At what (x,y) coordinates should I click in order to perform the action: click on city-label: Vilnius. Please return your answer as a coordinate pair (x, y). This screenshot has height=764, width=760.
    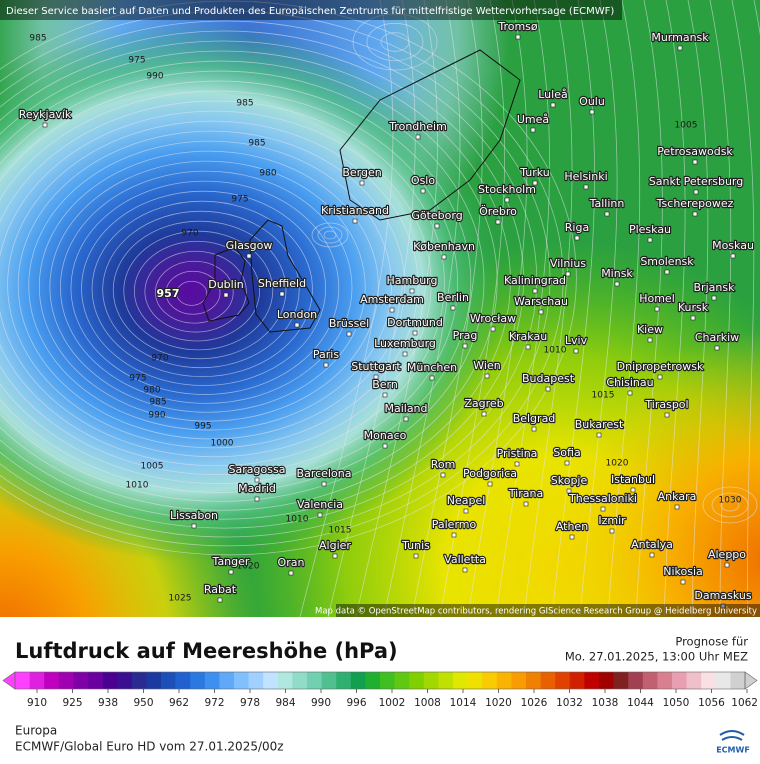
    Looking at the image, I should click on (568, 263).